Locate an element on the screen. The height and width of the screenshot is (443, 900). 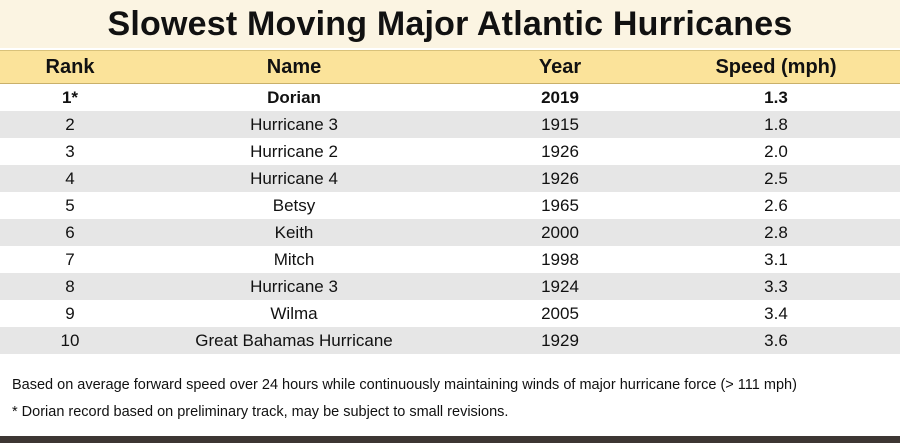
speed-cell: 3.3 is located at coordinates (776, 286).